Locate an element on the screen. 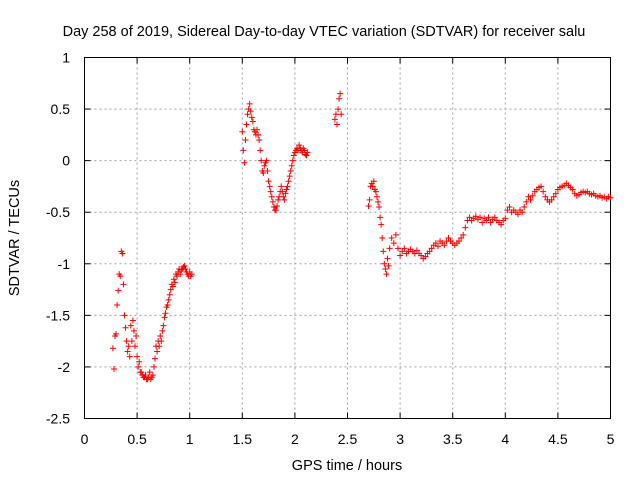 The width and height of the screenshot is (640, 480). x-axis-label: GPS time / hours is located at coordinates (347, 466).